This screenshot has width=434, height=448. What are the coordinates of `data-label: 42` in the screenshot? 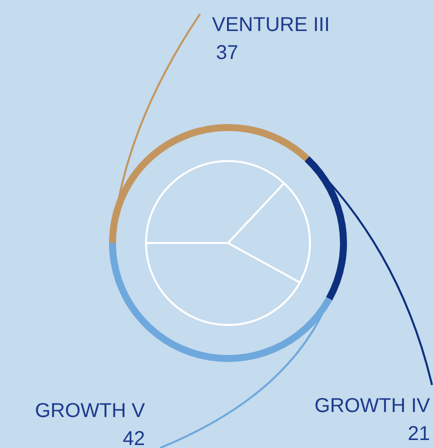 It's located at (133, 438).